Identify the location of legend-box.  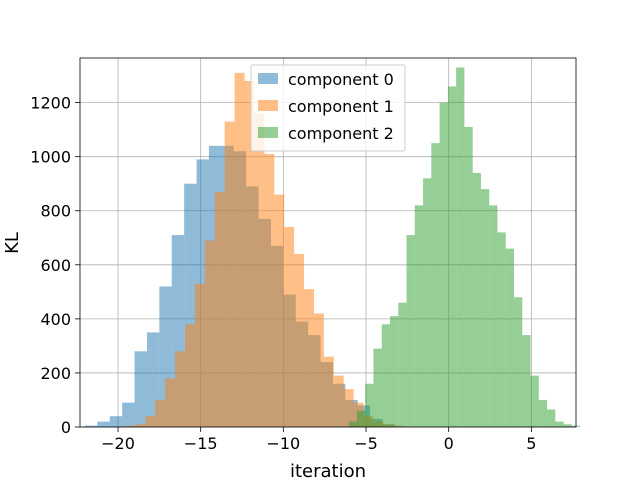
(328, 108).